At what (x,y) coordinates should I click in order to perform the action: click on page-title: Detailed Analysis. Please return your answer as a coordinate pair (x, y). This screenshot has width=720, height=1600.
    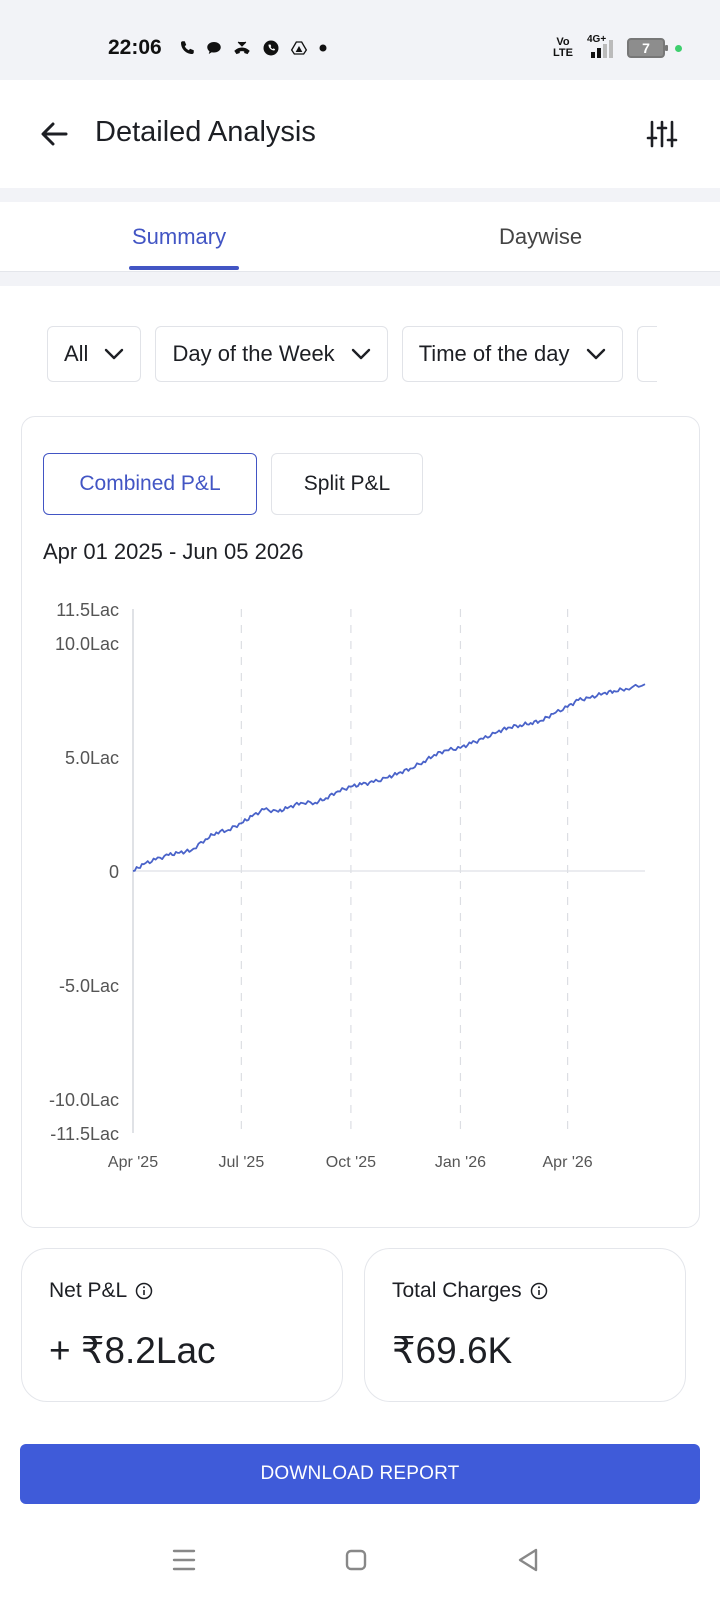
    Looking at the image, I should click on (205, 132).